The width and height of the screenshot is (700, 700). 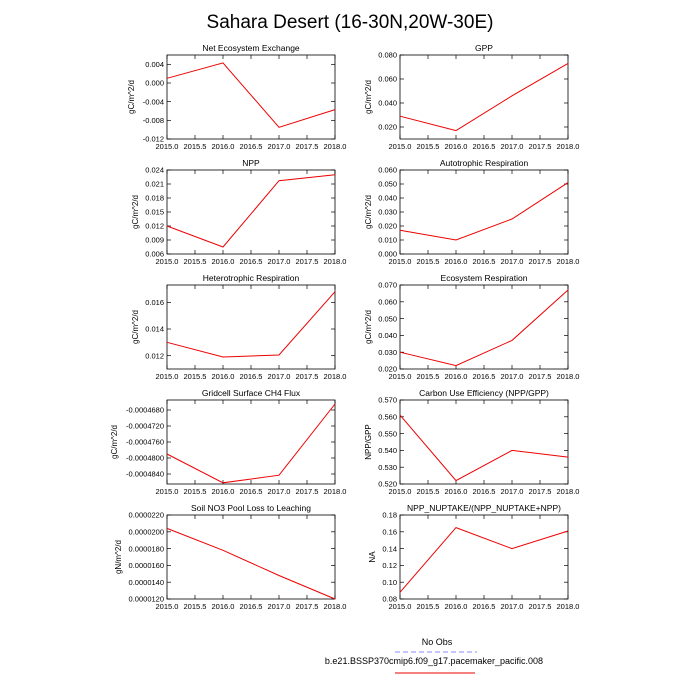 What do you see at coordinates (484, 393) in the screenshot?
I see `panel-title: Carbon Use Efficiency (NPP/GPP)` at bounding box center [484, 393].